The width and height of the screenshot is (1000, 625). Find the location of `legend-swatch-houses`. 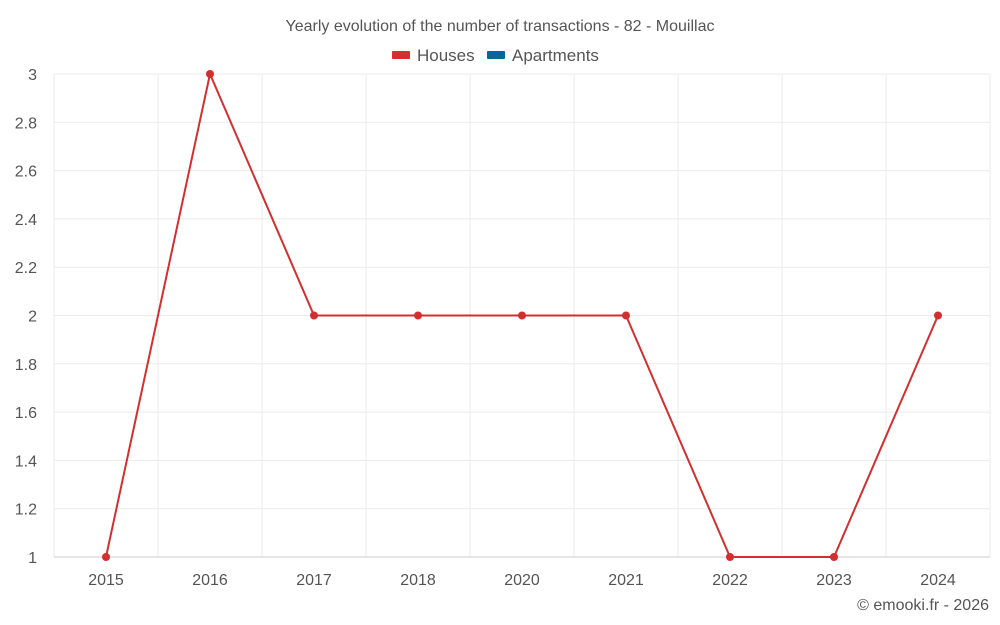

legend-swatch-houses is located at coordinates (401, 55).